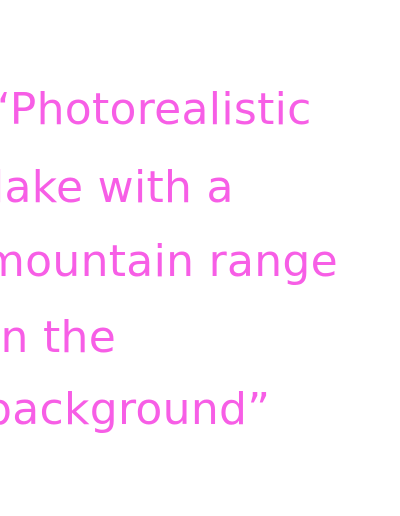 The width and height of the screenshot is (400, 516). What do you see at coordinates (169, 261) in the screenshot?
I see `quote-line-3: mountain range` at bounding box center [169, 261].